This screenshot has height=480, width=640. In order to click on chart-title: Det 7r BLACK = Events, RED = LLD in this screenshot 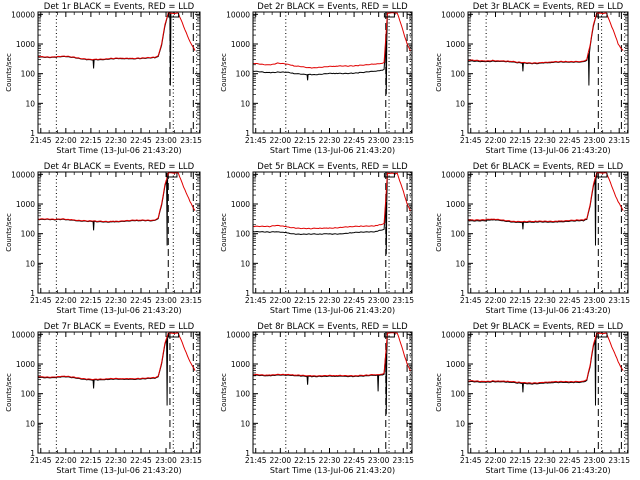, I will do `click(119, 327)`.